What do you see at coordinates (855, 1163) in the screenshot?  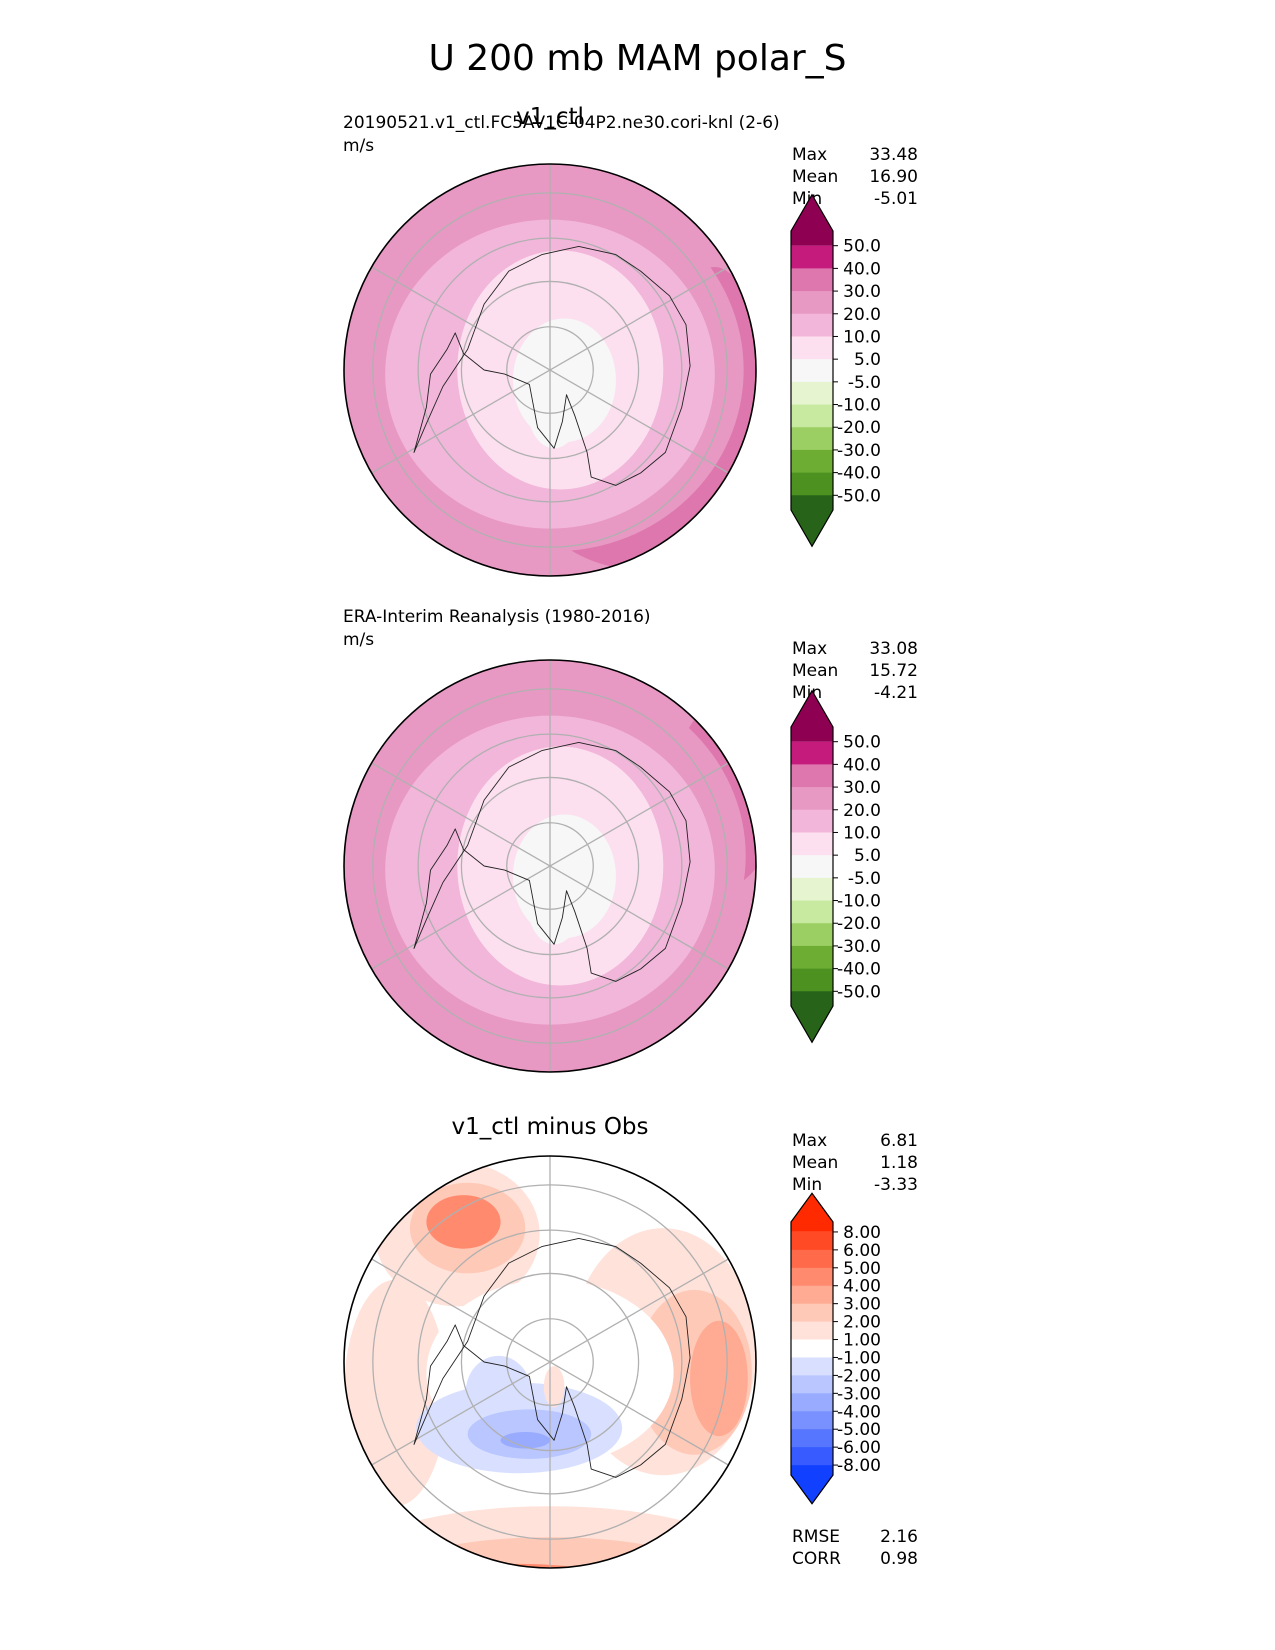 I see `panel-3-stats: Max 6.81 Mean 1.18 Min -3.33` at bounding box center [855, 1163].